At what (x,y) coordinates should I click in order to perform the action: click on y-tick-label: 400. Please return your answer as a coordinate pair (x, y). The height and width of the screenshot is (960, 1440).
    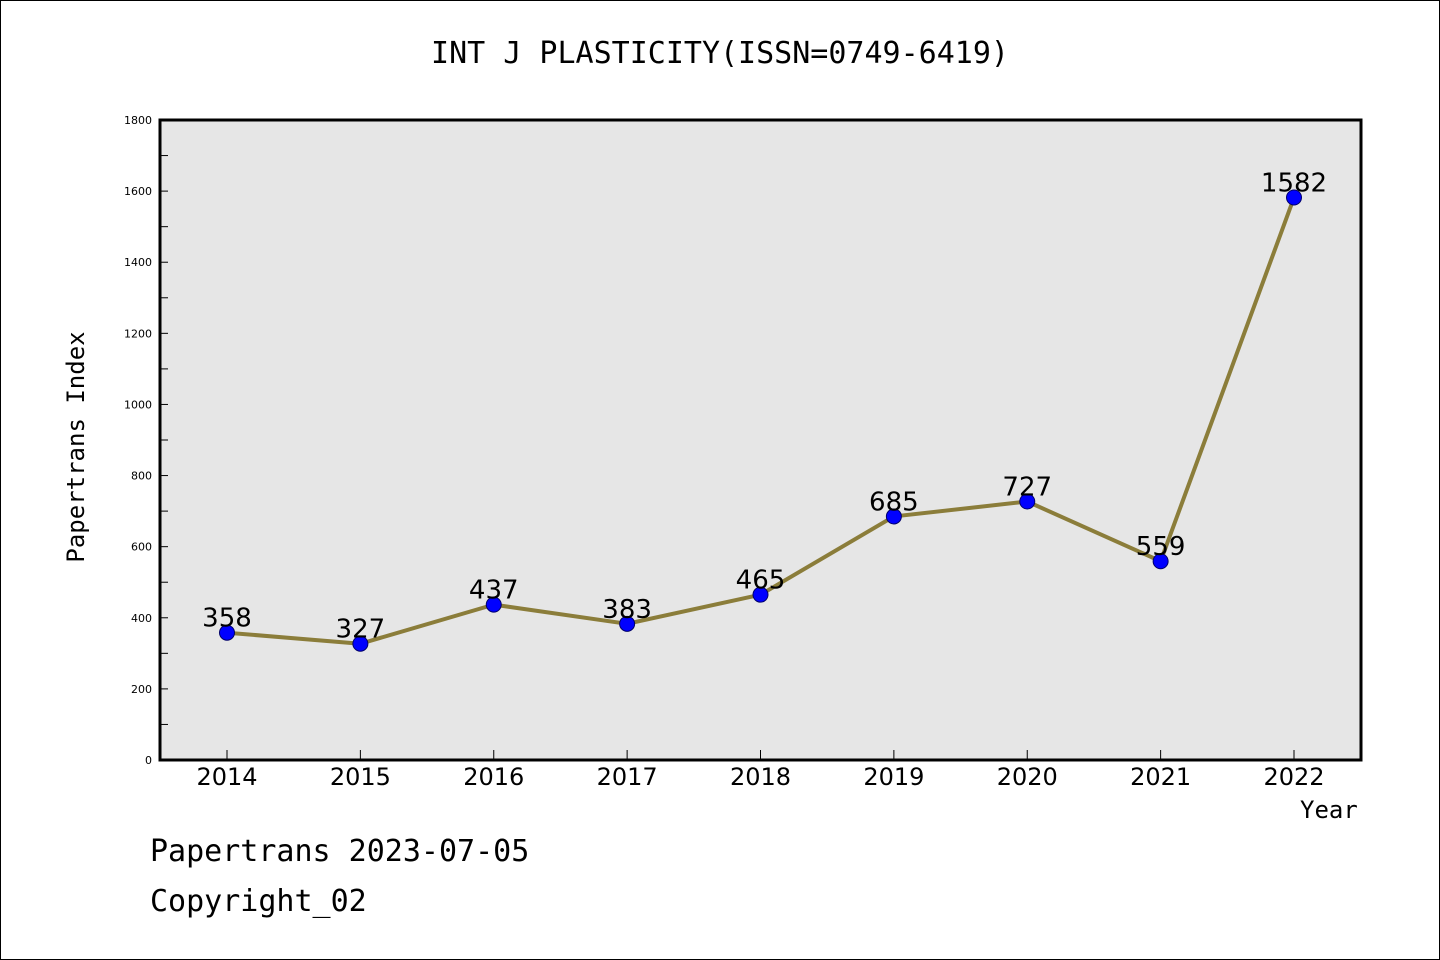
    Looking at the image, I should click on (141, 618).